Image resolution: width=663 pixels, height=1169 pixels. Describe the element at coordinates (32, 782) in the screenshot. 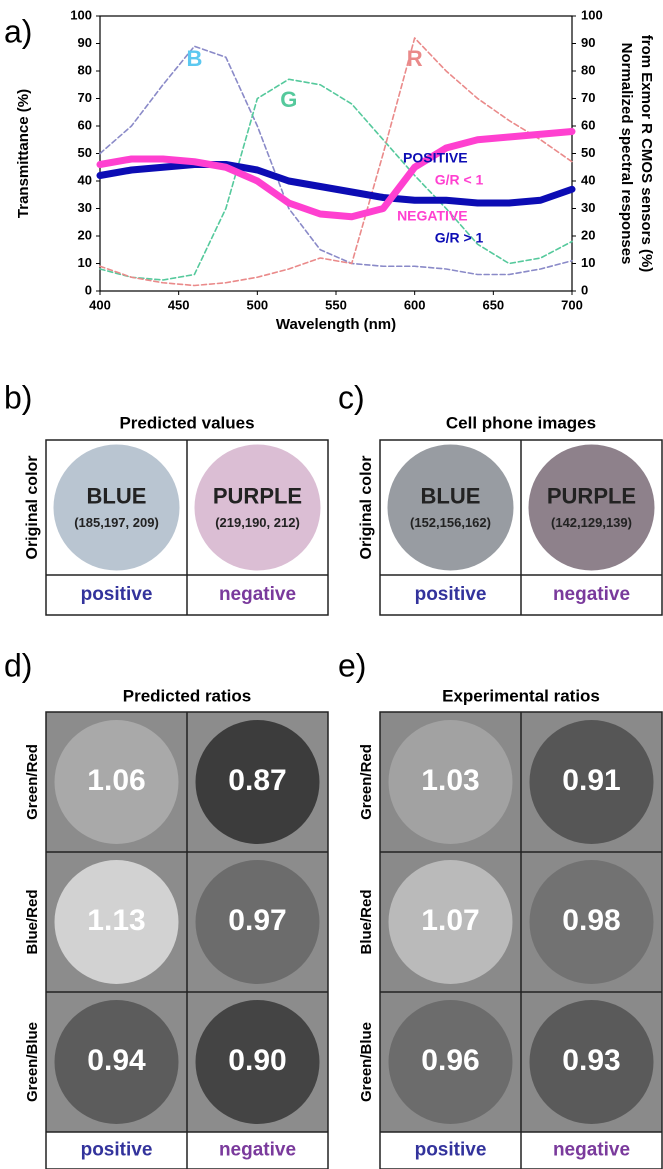

I see `row-label: Green/Red` at that location.